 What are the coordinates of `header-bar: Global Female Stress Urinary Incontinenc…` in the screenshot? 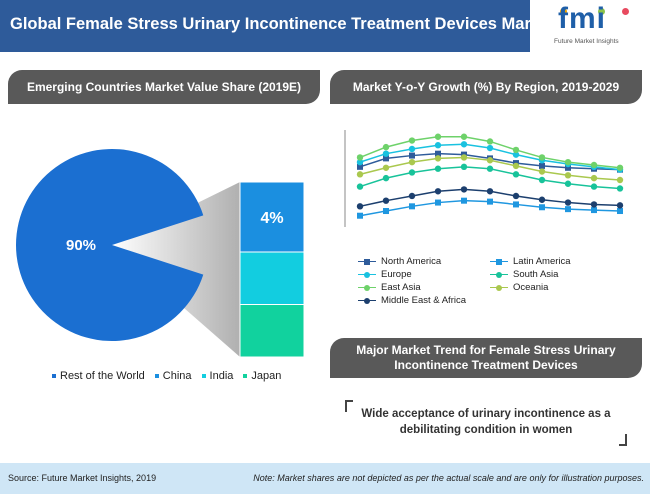 It's located at (325, 26).